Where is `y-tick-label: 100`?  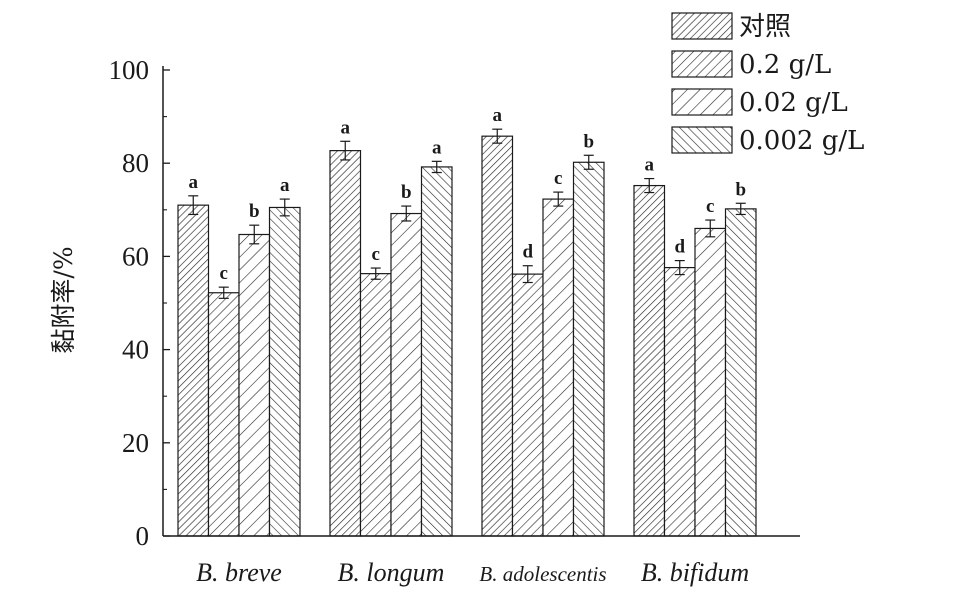
y-tick-label: 100 is located at coordinates (129, 70).